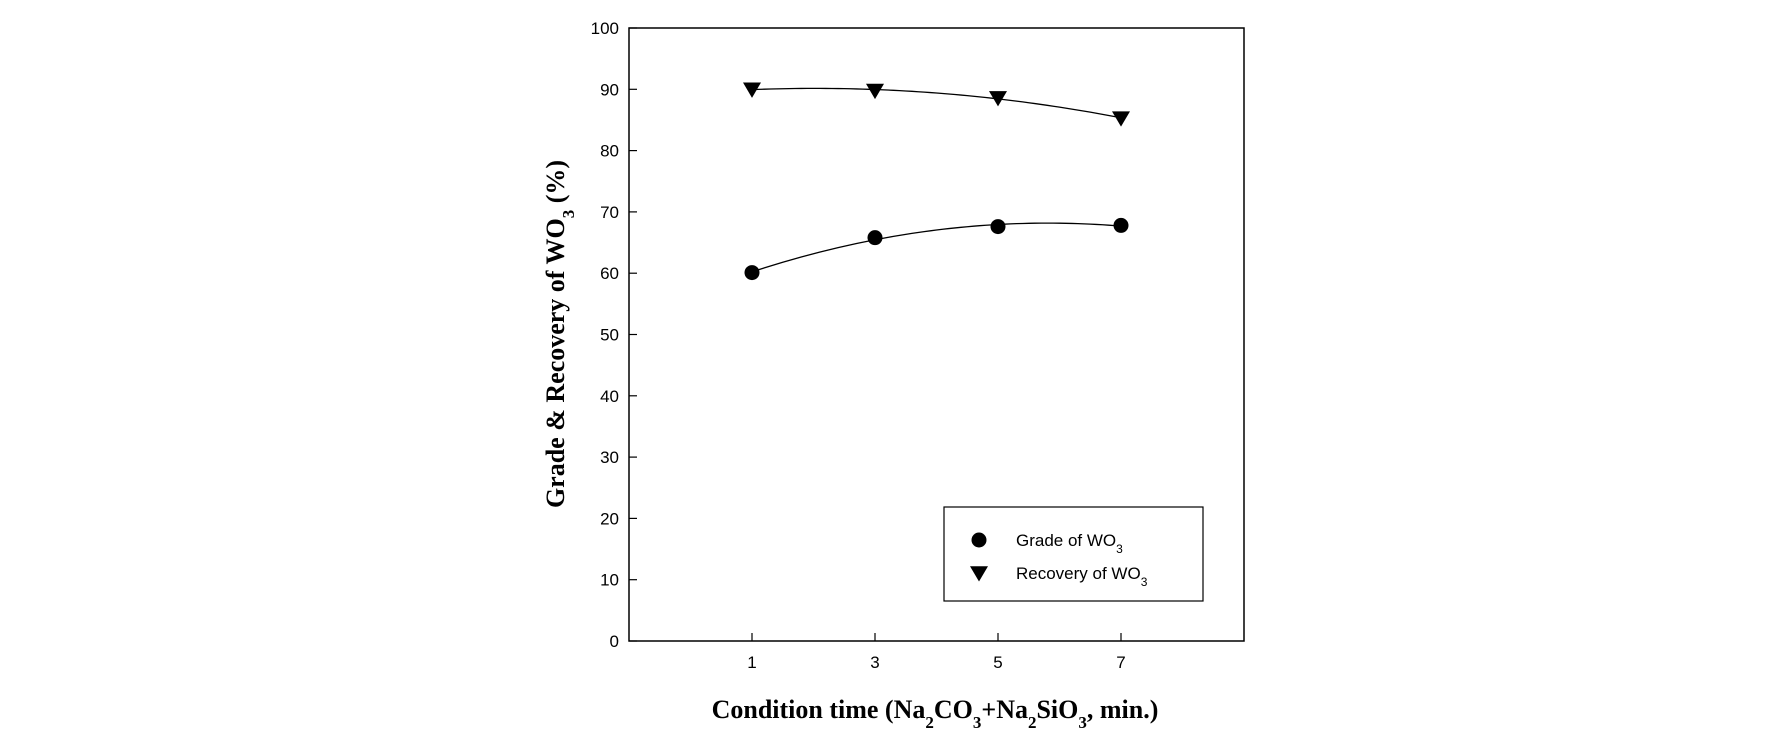 This screenshot has width=1772, height=735. Describe the element at coordinates (751, 662) in the screenshot. I see `x-tick-label: 1` at that location.